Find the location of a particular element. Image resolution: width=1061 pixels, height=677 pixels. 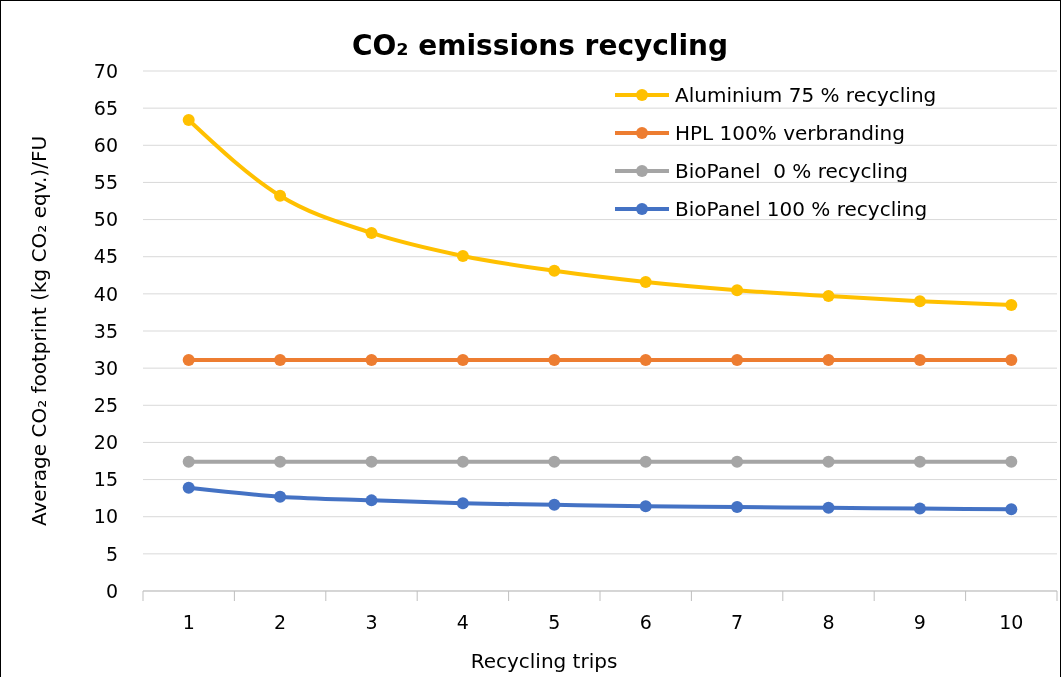

x-tick-label: 8 is located at coordinates (828, 622).